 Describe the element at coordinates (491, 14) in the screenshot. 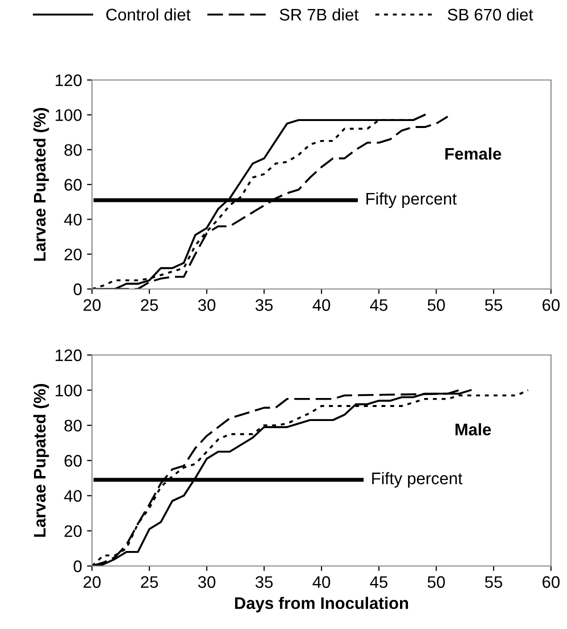

I see `legend-label: SB 670 diet` at that location.